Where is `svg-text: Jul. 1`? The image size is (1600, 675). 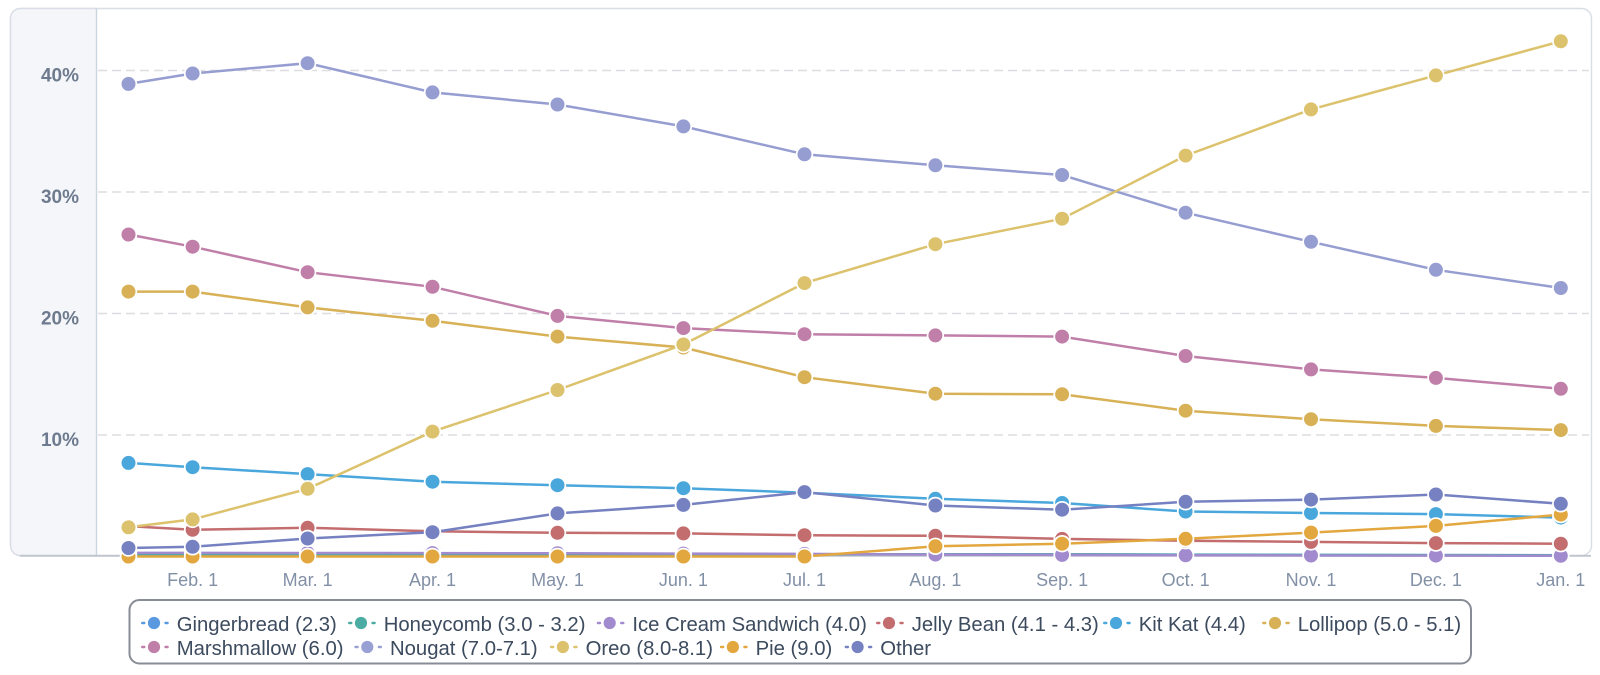 svg-text: Jul. 1 is located at coordinates (804, 580).